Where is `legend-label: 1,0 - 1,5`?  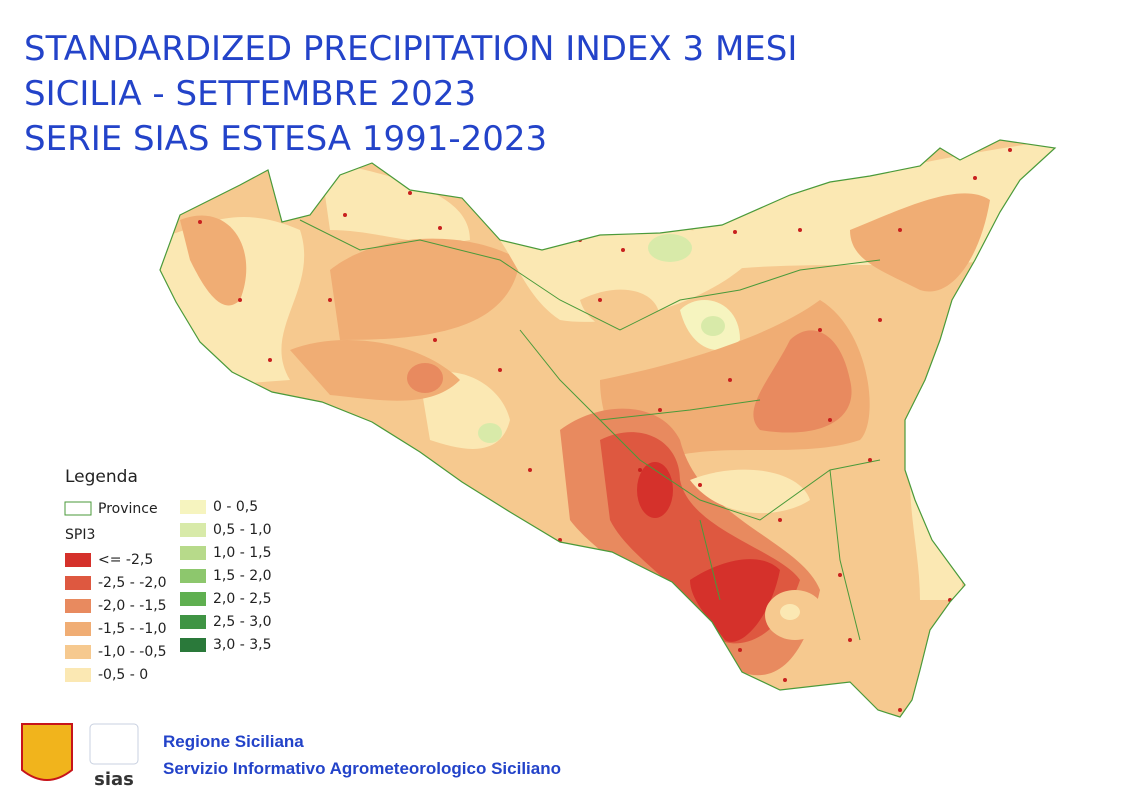 legend-label: 1,0 - 1,5 is located at coordinates (242, 553).